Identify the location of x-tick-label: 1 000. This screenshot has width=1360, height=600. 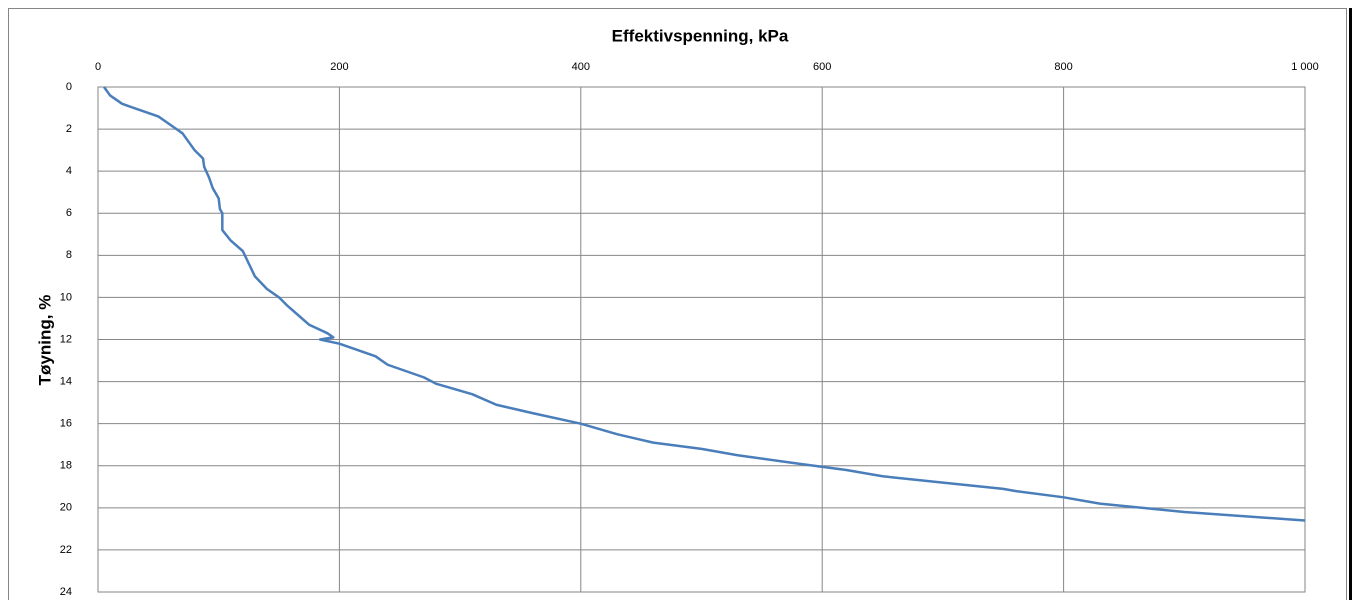
(1305, 67).